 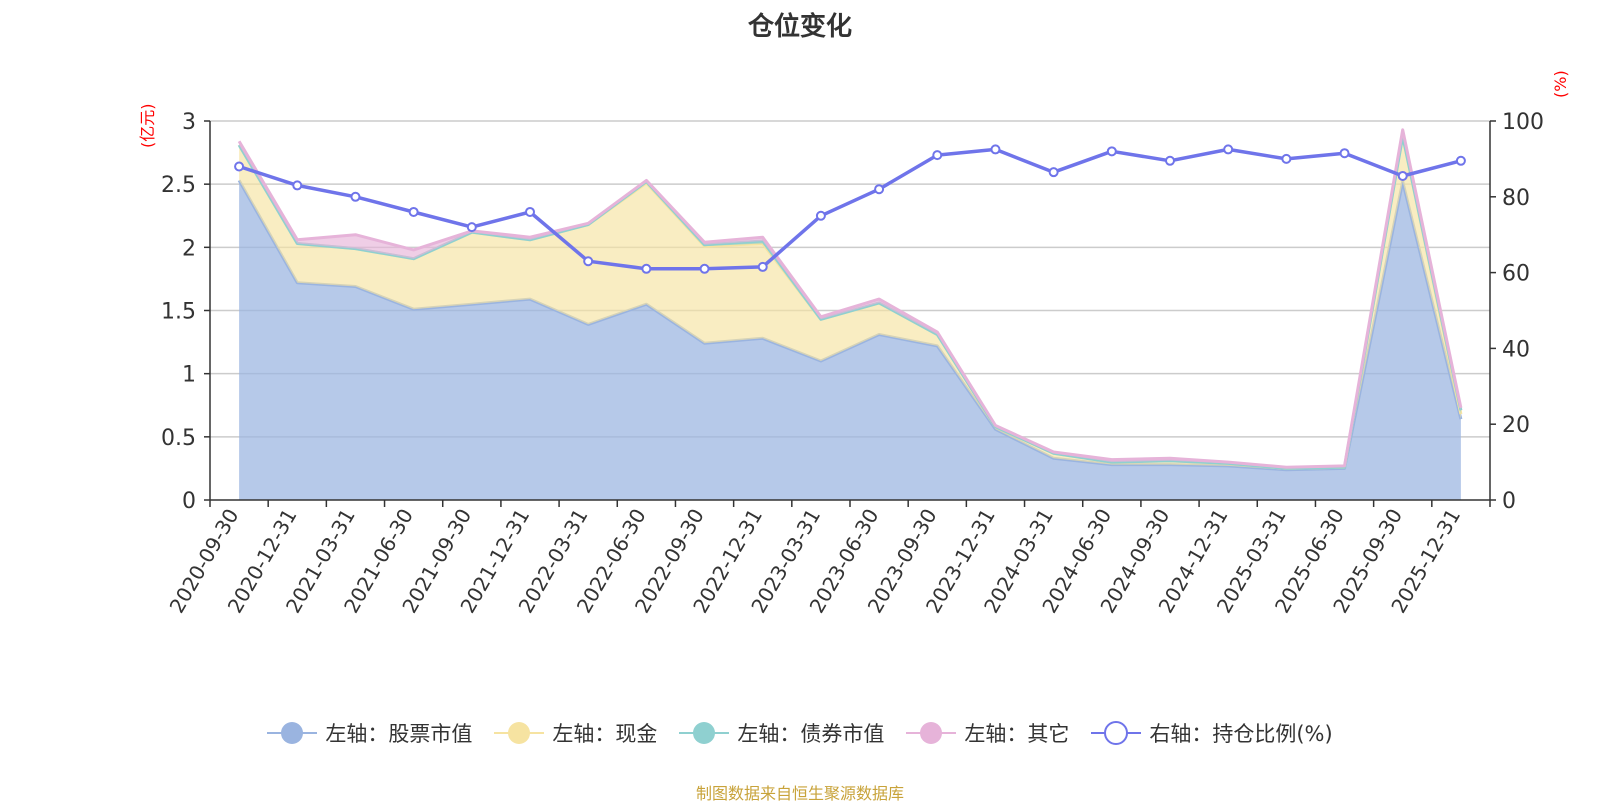 What do you see at coordinates (178, 438) in the screenshot?
I see `left-axis-tick-label: 0.5` at bounding box center [178, 438].